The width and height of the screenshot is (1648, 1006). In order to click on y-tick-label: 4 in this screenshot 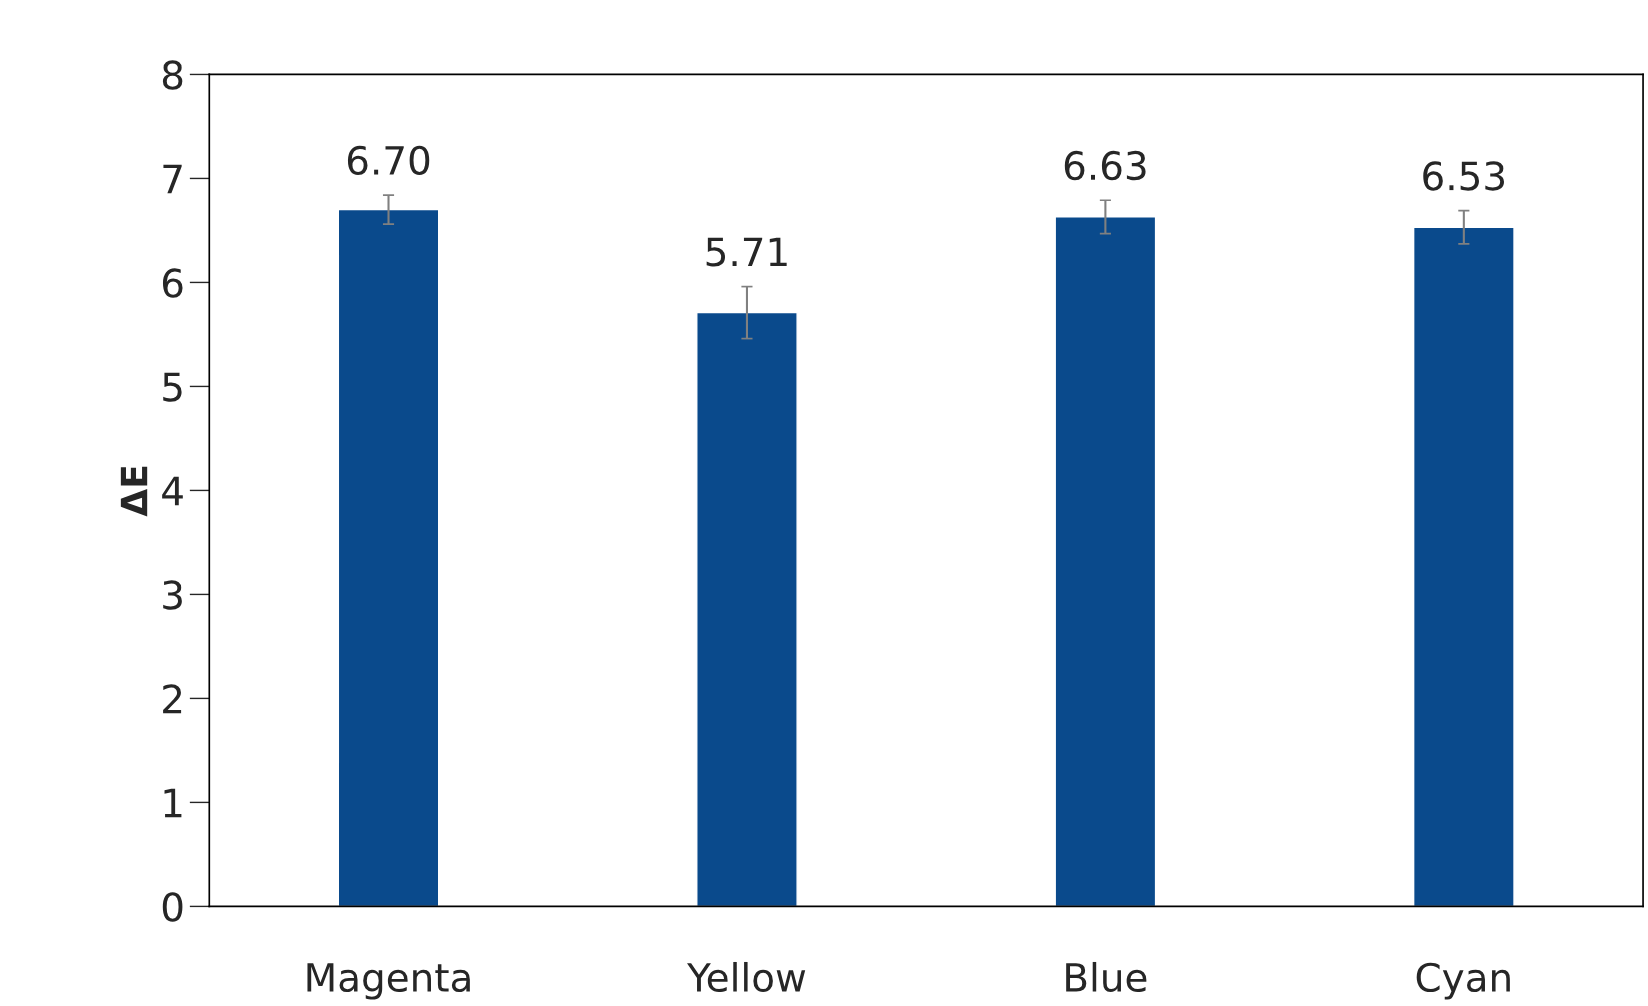, I will do `click(172, 491)`.